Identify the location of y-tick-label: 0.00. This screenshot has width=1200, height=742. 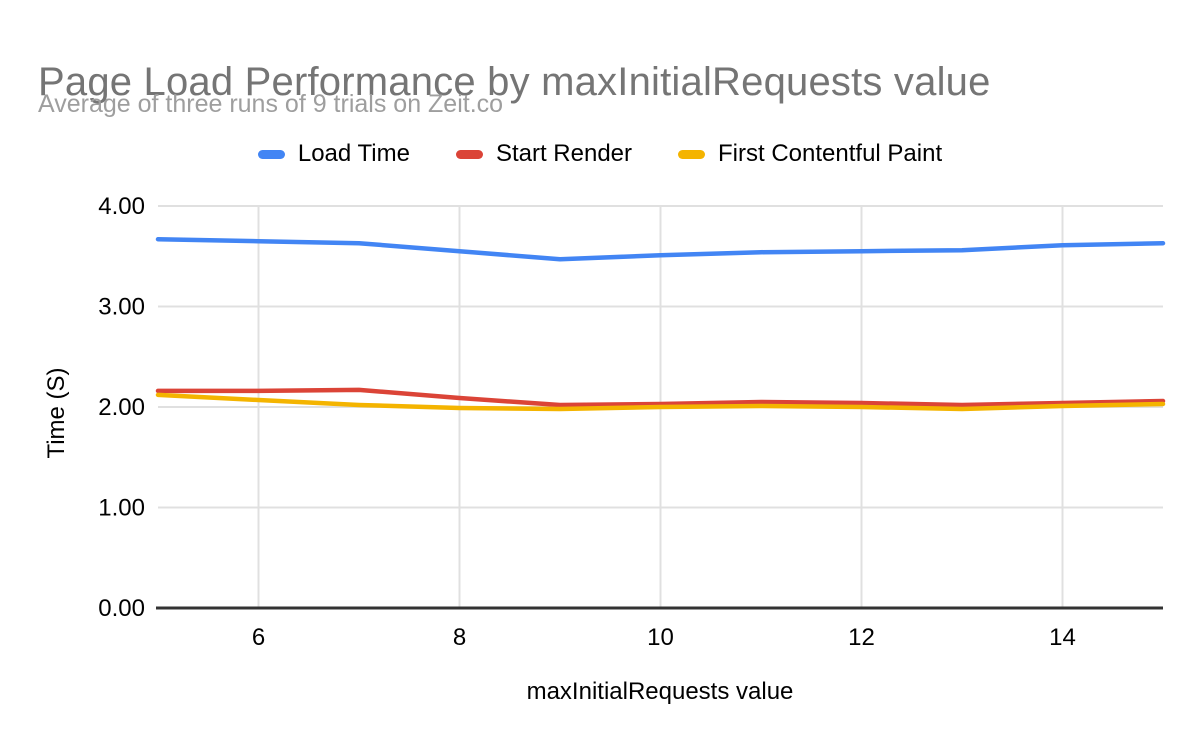
(121, 608).